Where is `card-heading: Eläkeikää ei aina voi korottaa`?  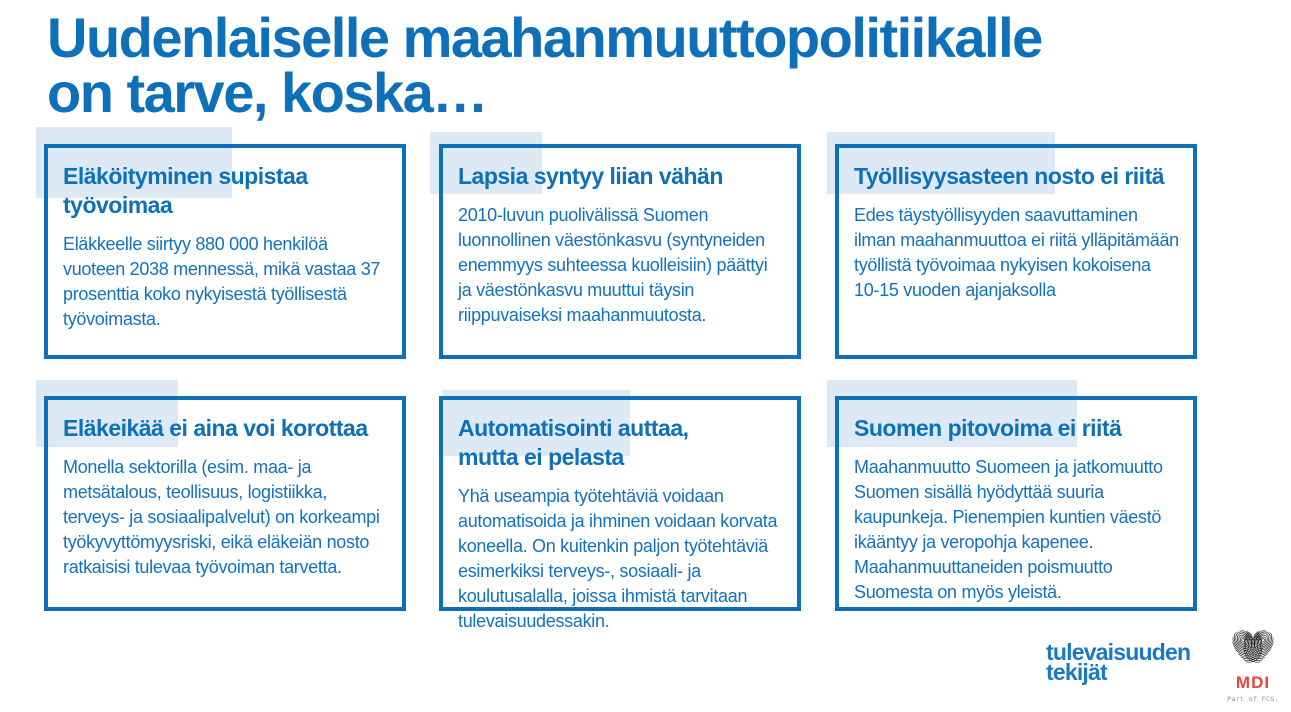 card-heading: Eläkeikää ei aina voi korottaa is located at coordinates (215, 428).